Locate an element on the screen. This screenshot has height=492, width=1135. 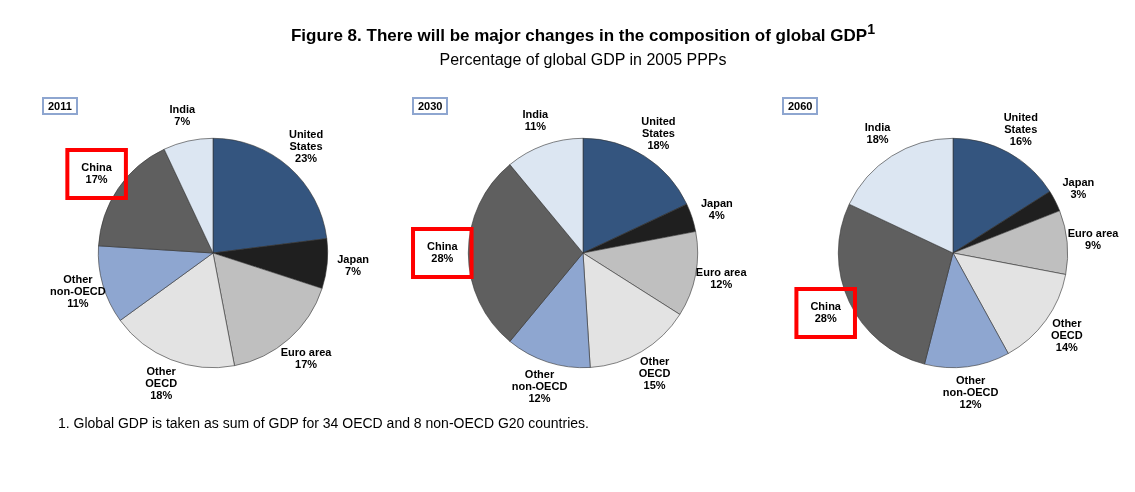
data-label: 4% is located at coordinates (716, 214).